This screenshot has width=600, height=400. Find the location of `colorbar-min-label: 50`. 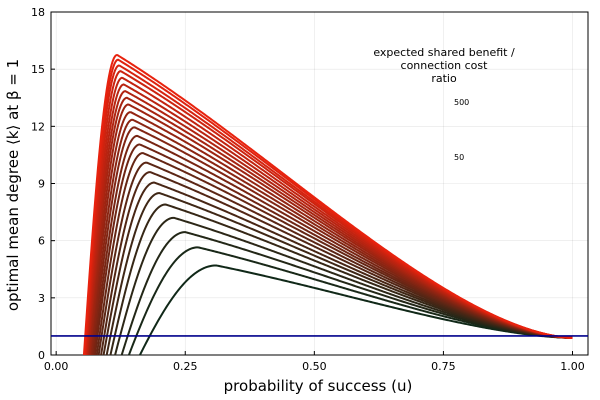

colorbar-min-label: 50 is located at coordinates (459, 157).